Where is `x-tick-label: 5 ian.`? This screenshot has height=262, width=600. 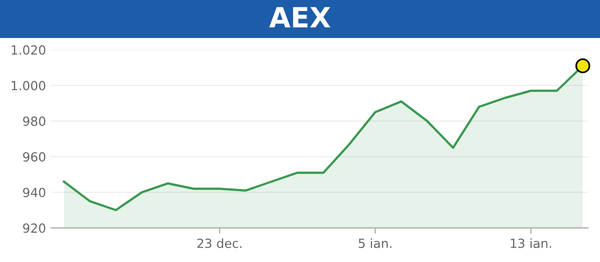 x-tick-label: 5 ian. is located at coordinates (375, 243).